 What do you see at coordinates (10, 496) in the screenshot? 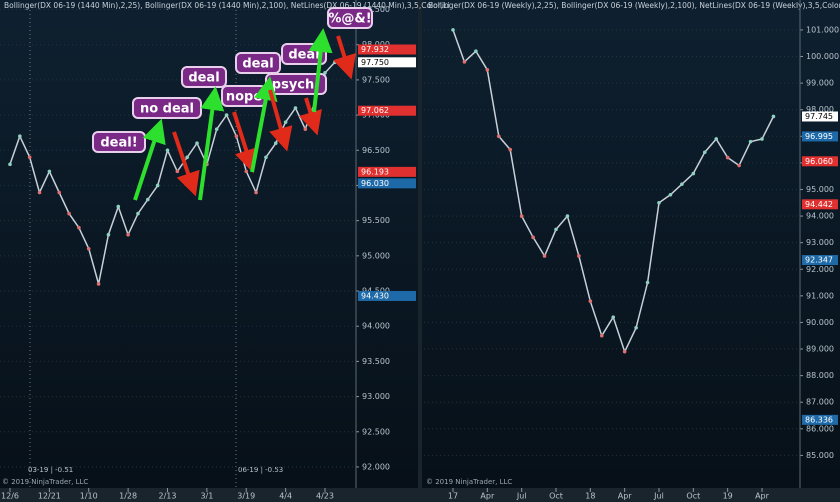
I see `x-tick-label: 12/6` at bounding box center [10, 496].